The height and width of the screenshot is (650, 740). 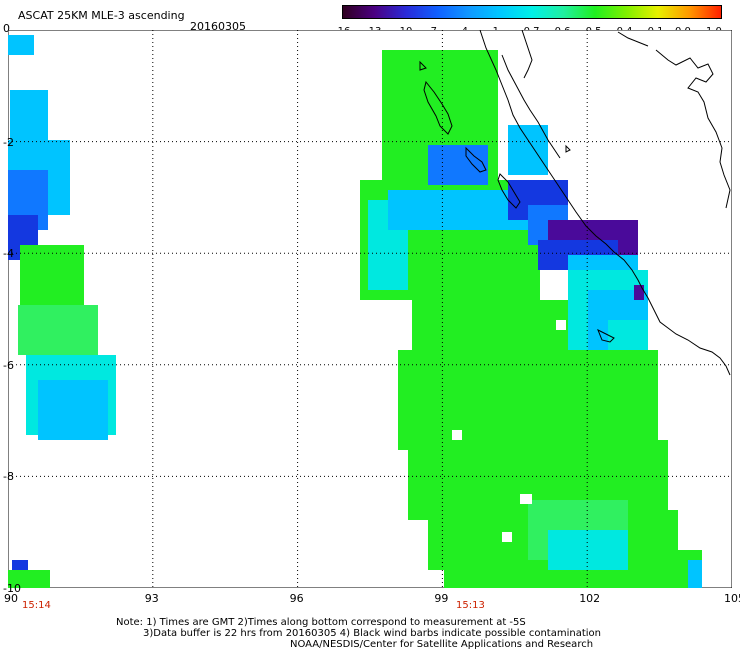 I want to click on island-ne, so click(x=633, y=39).